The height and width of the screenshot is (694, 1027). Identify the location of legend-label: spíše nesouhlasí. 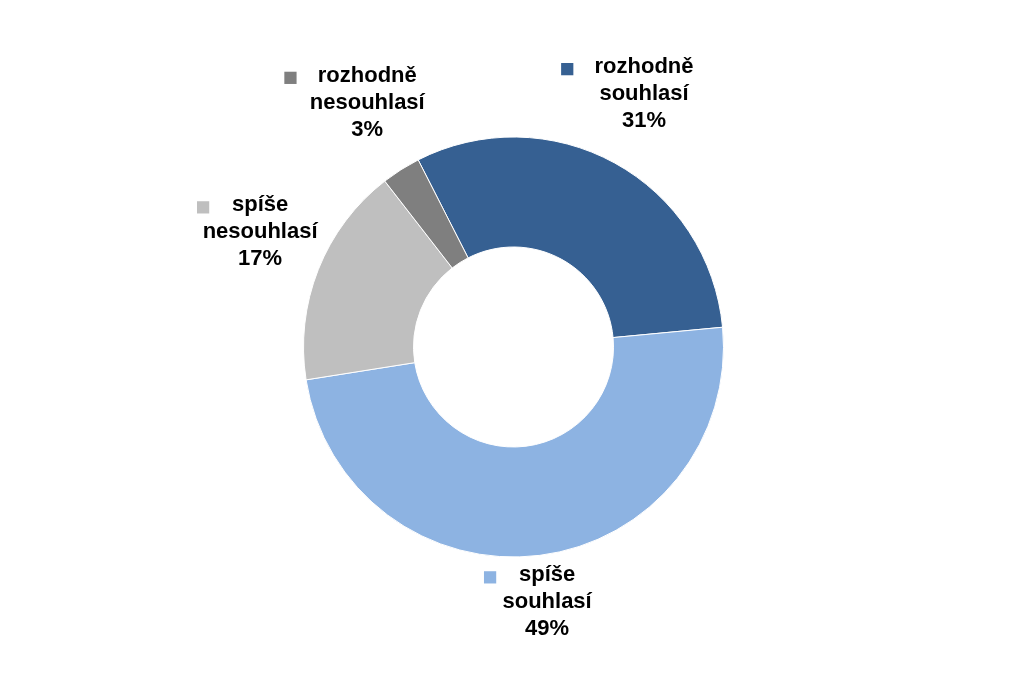
(260, 217).